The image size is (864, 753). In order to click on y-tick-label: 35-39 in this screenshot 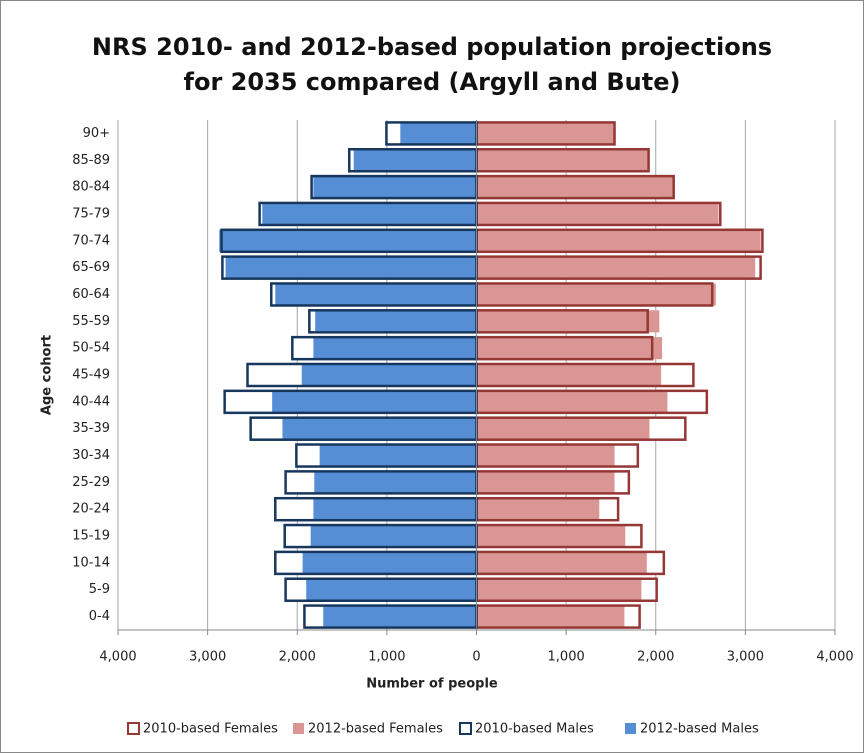, I will do `click(91, 428)`.